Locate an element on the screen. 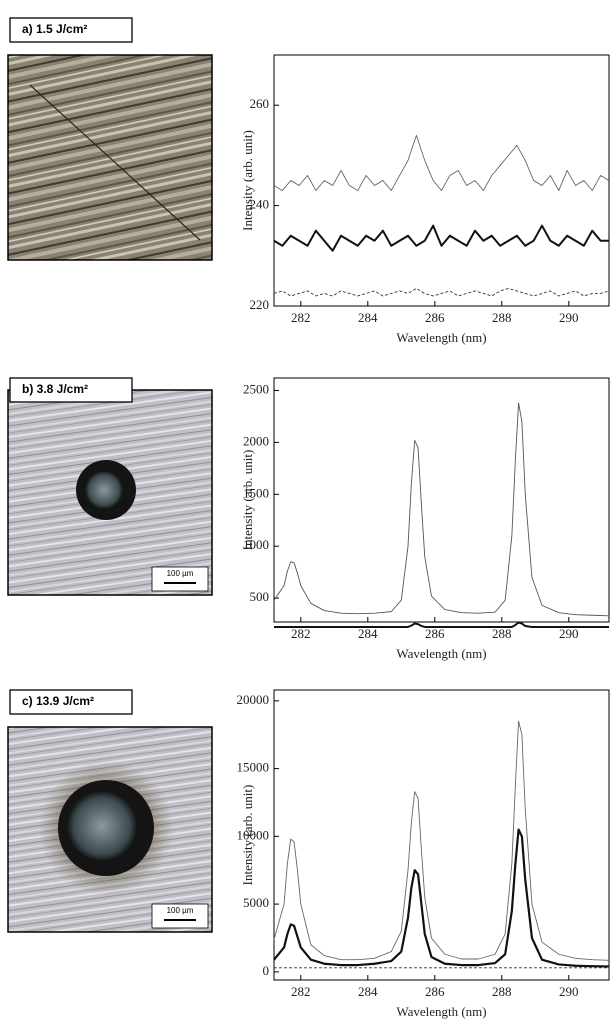  micrograph-b: 100 µm is located at coordinates (110, 492).